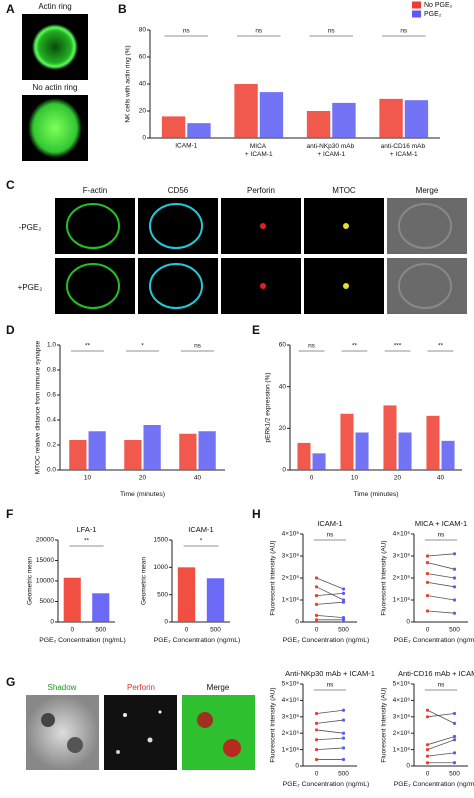 This screenshot has width=474, height=798. What do you see at coordinates (143, 111) in the screenshot?
I see `y-tick-label: 20` at bounding box center [143, 111].